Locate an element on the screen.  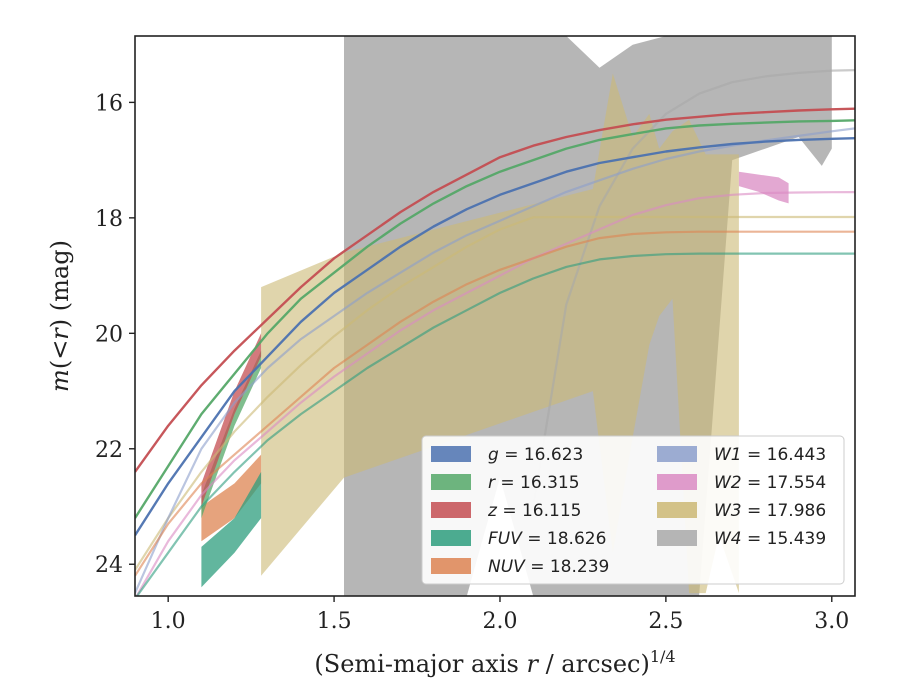
x-axis-label-main: (Semi-major axis is located at coordinates (420, 664).